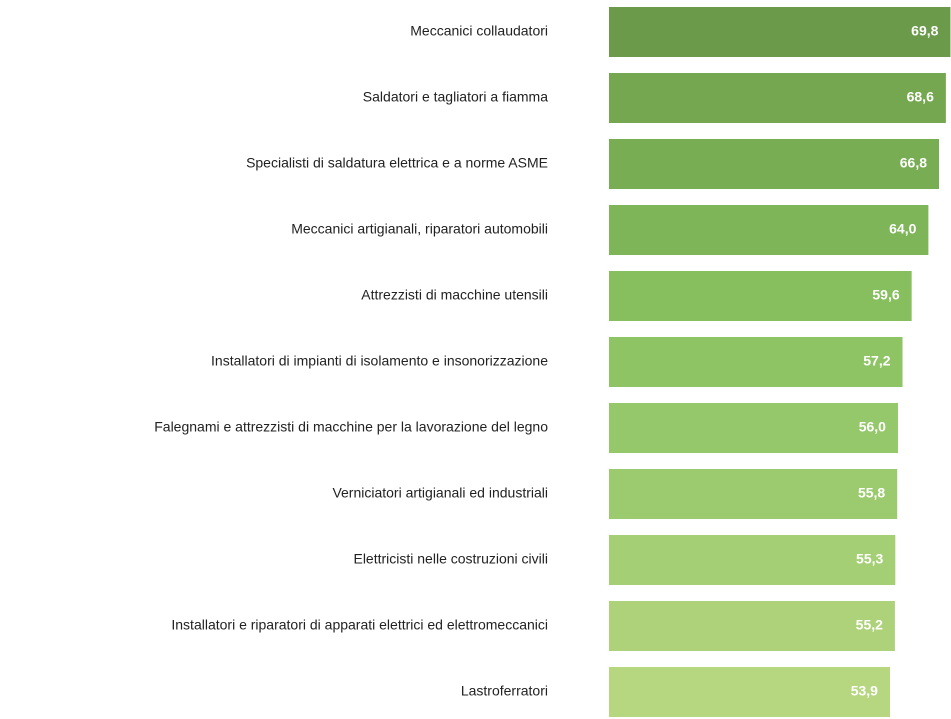 The image size is (951, 719). Describe the element at coordinates (920, 97) in the screenshot. I see `value-label: 68,6` at that location.